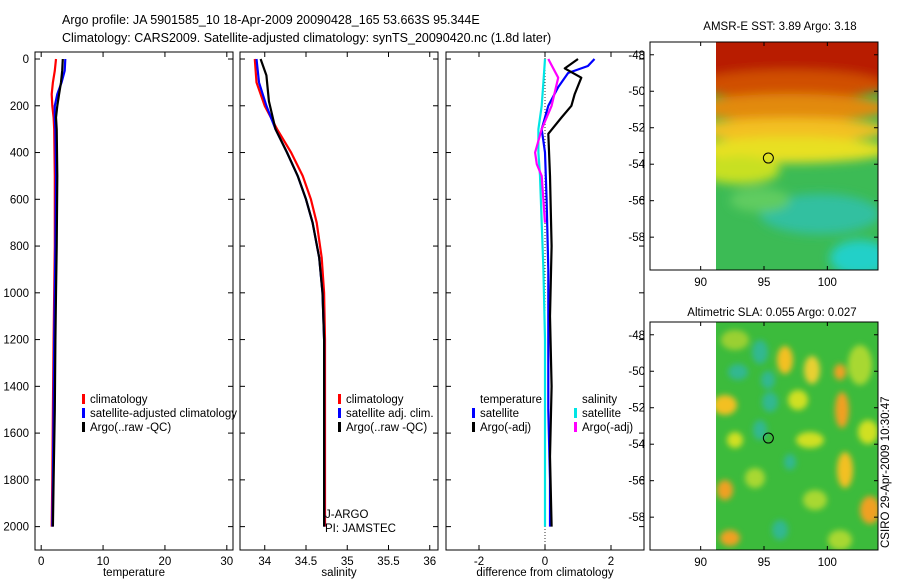 This screenshot has height=580, width=900. What do you see at coordinates (546, 140) in the screenshot?
I see `series-line-salinity-argo-adj-` at bounding box center [546, 140].